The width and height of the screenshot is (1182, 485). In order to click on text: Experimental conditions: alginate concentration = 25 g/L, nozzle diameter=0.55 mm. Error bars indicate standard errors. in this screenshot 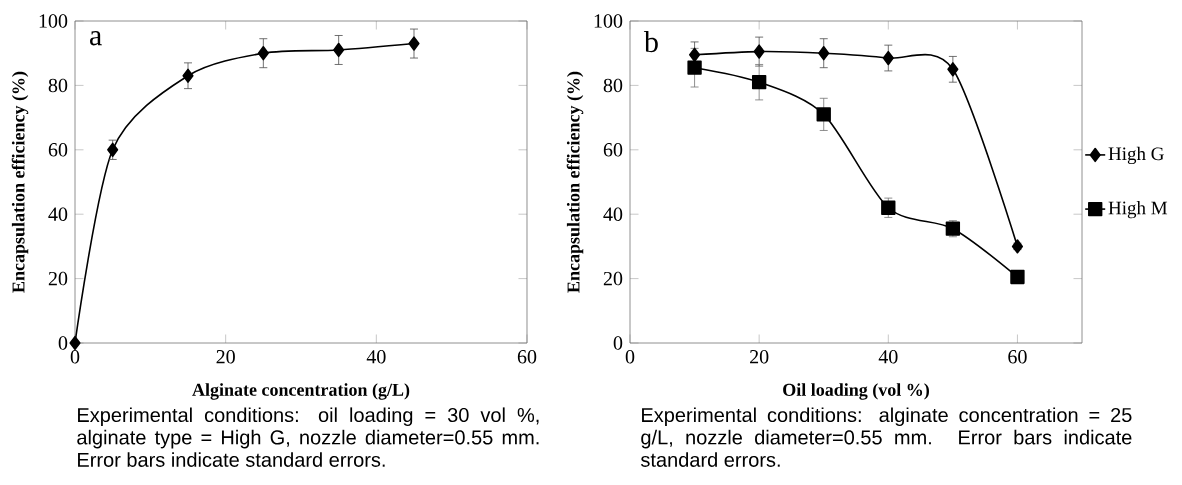, I will do `click(886, 437)`.